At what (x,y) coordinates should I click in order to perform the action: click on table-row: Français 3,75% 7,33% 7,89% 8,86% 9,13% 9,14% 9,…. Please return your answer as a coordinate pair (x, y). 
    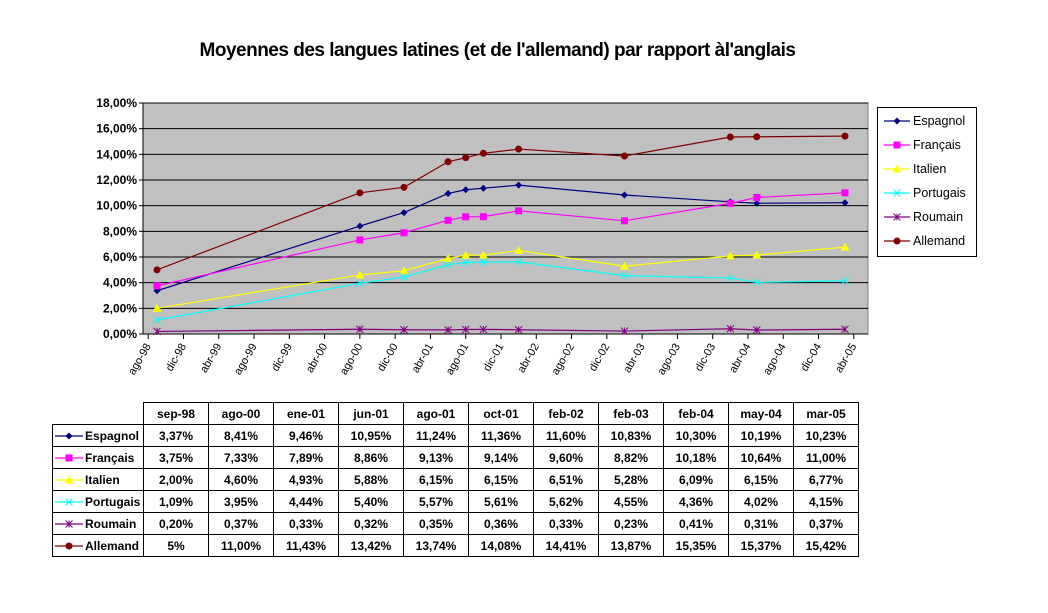
    Looking at the image, I should click on (455, 457).